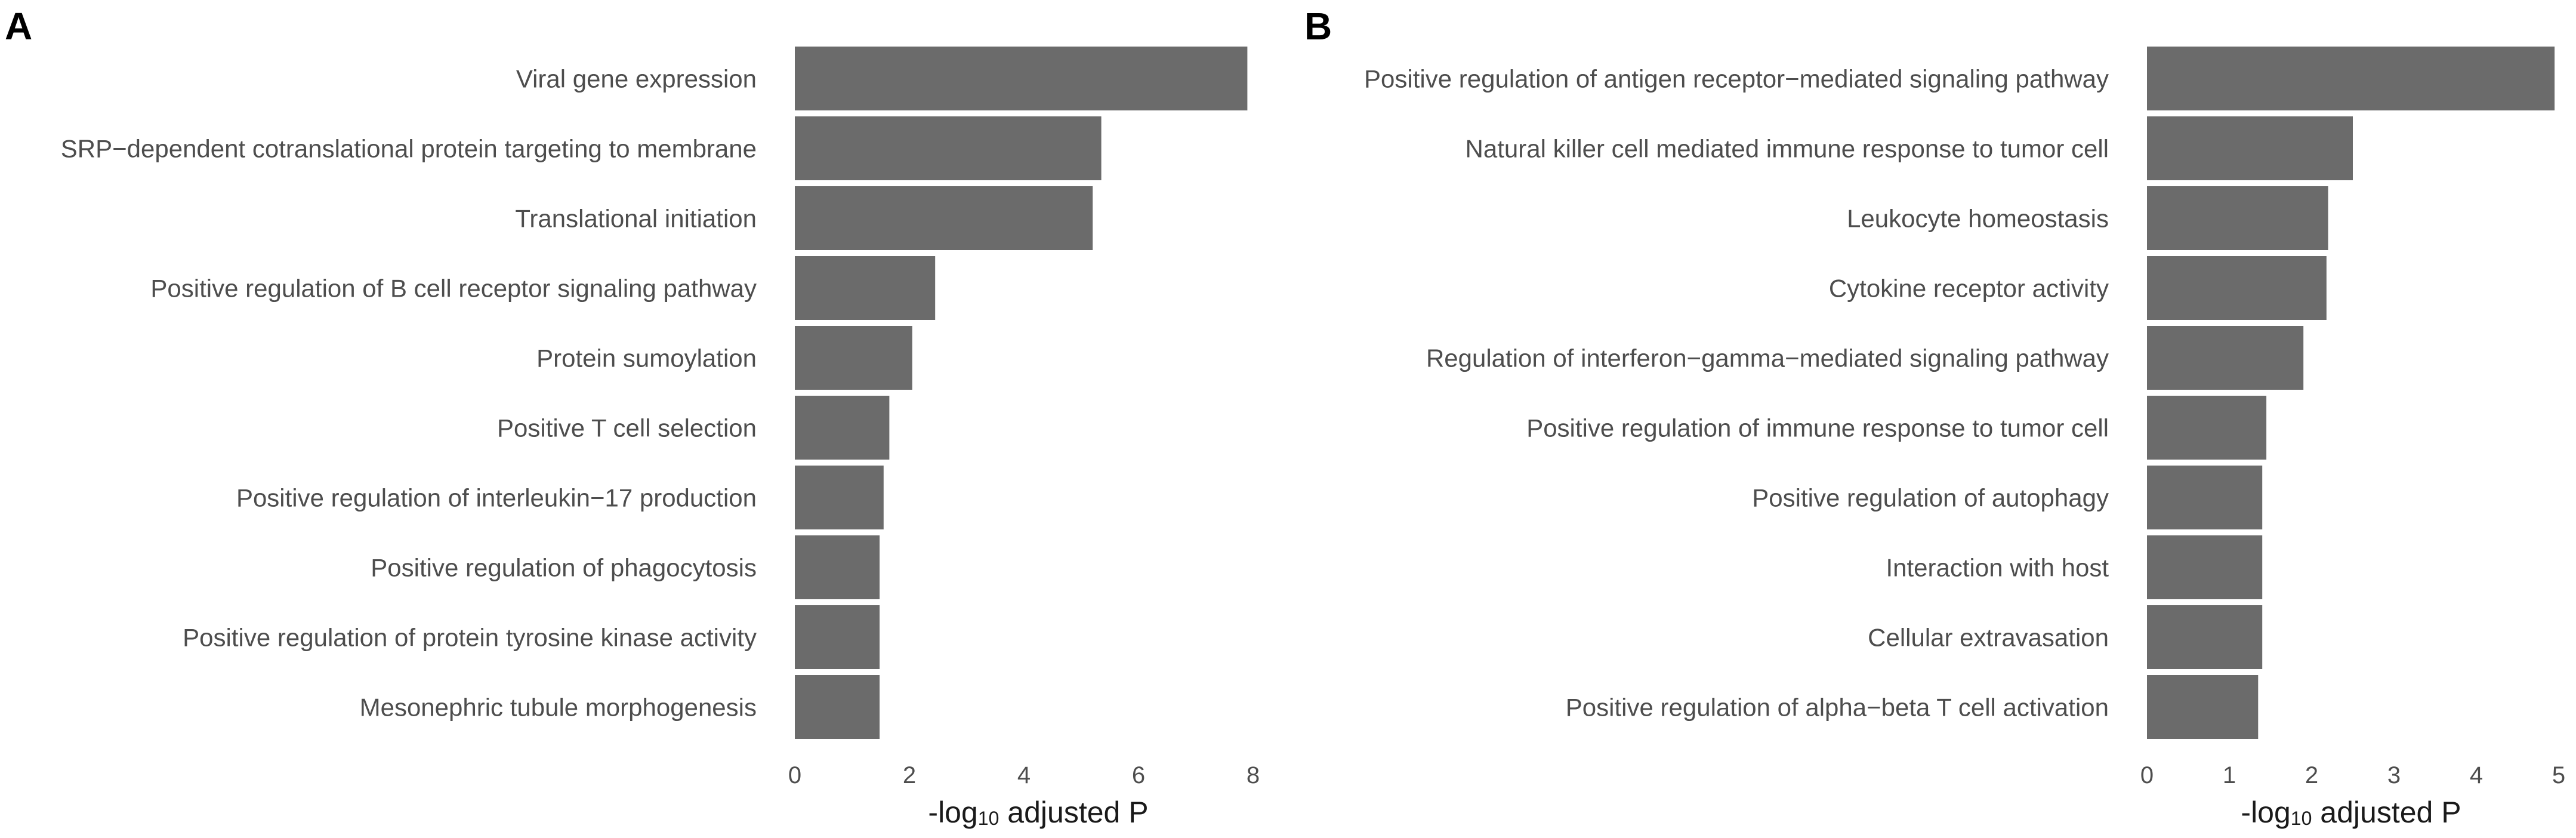  I want to click on panel-a-x-tick-label-4: 6, so click(1138, 775).